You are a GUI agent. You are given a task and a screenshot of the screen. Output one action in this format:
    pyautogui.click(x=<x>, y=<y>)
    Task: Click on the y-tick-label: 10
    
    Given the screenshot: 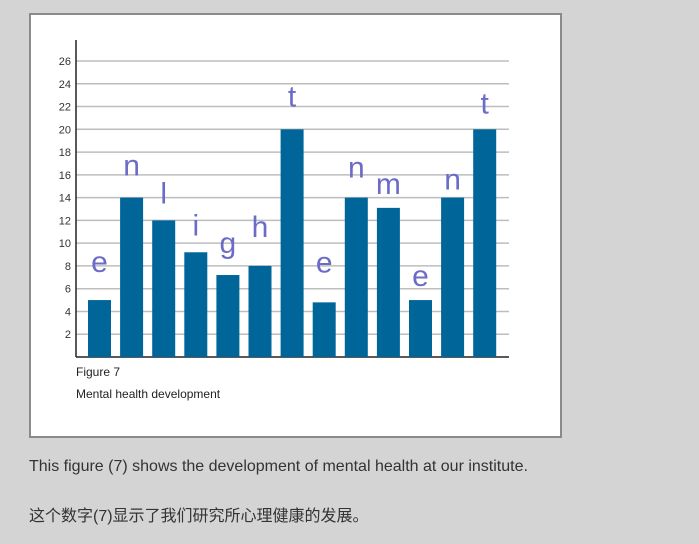 What is the action you would take?
    pyautogui.click(x=65, y=244)
    